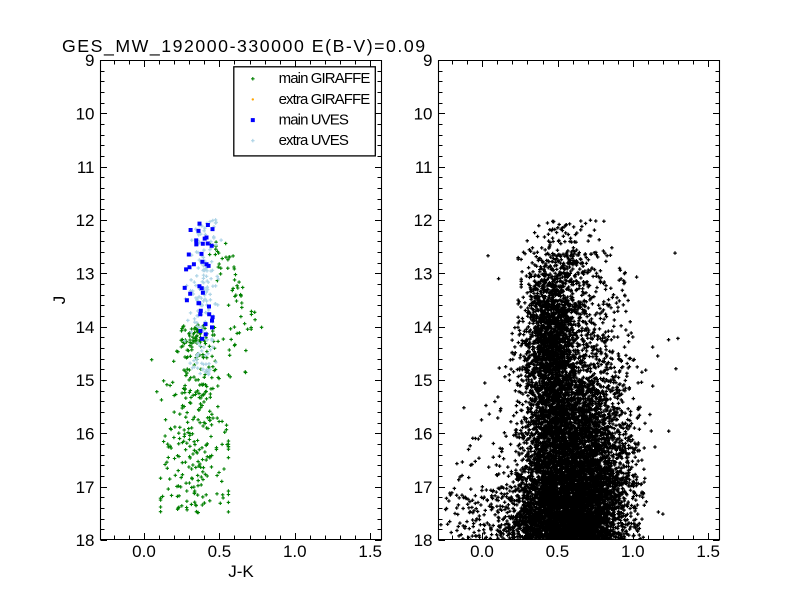  Describe the element at coordinates (325, 99) in the screenshot. I see `svg-text: extra GIRAFFE` at that location.